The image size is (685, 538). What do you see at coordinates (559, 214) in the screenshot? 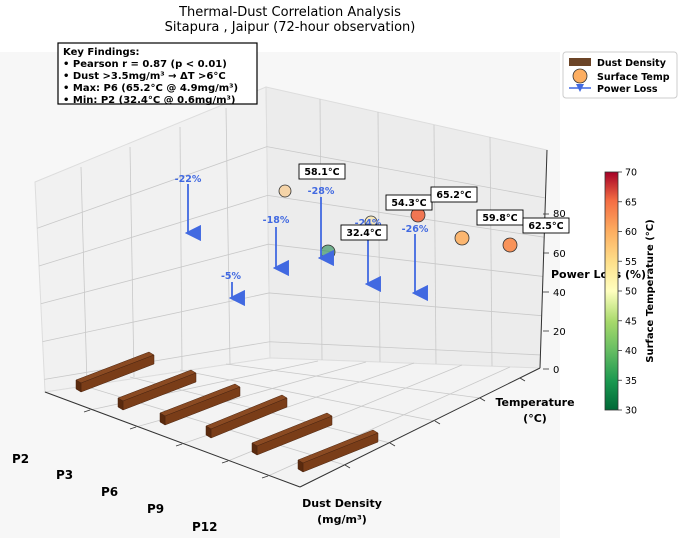
I see `z-tick-label: 80` at bounding box center [559, 214].